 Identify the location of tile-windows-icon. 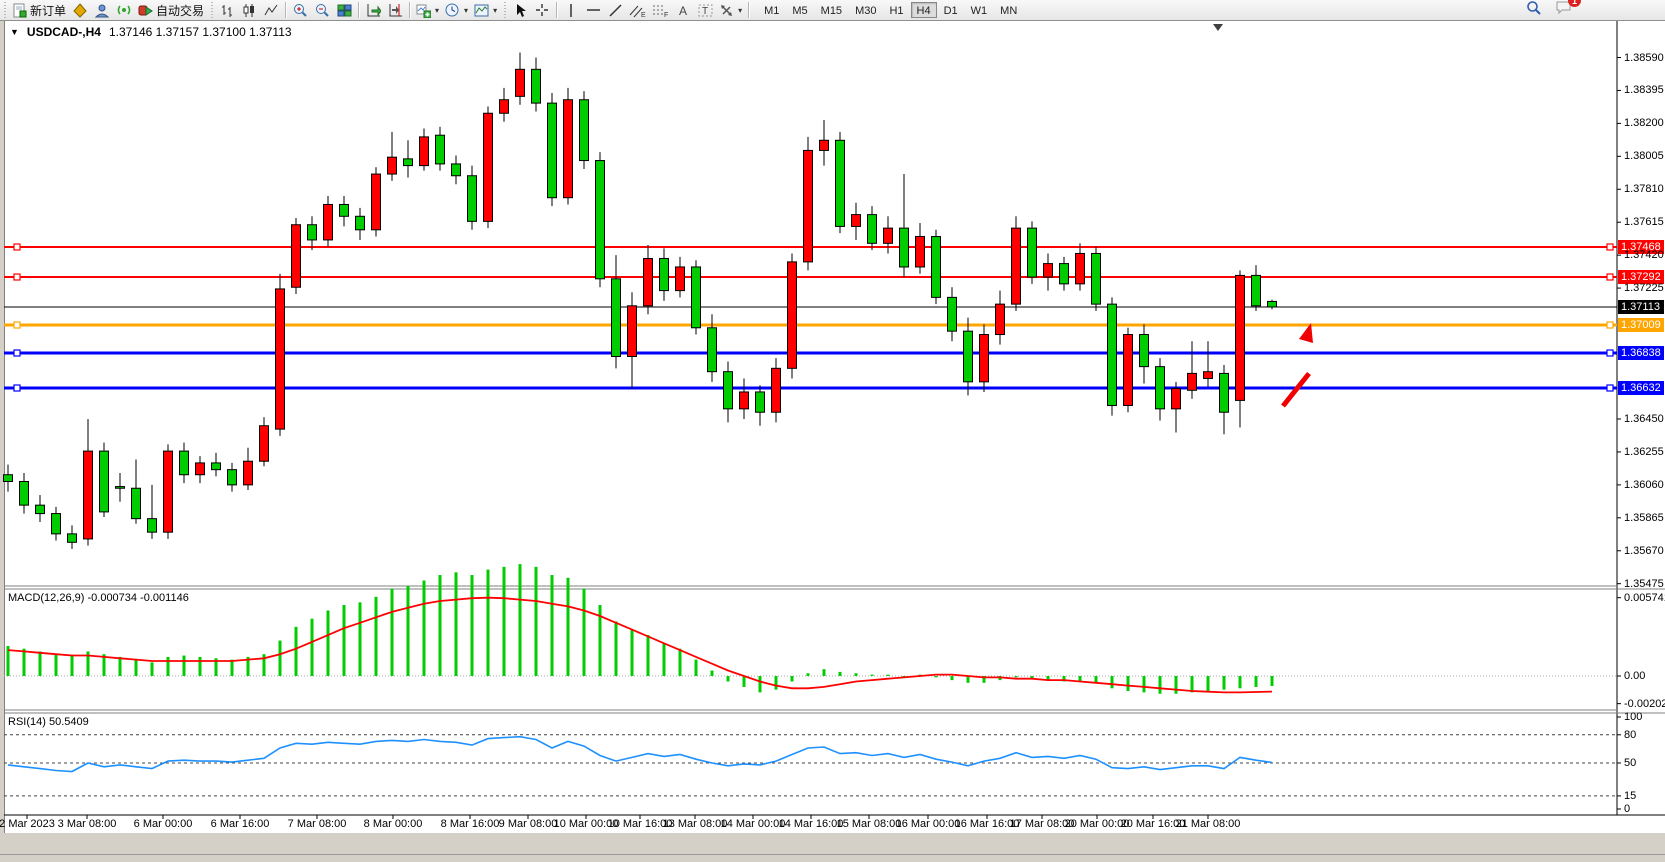
(344, 10).